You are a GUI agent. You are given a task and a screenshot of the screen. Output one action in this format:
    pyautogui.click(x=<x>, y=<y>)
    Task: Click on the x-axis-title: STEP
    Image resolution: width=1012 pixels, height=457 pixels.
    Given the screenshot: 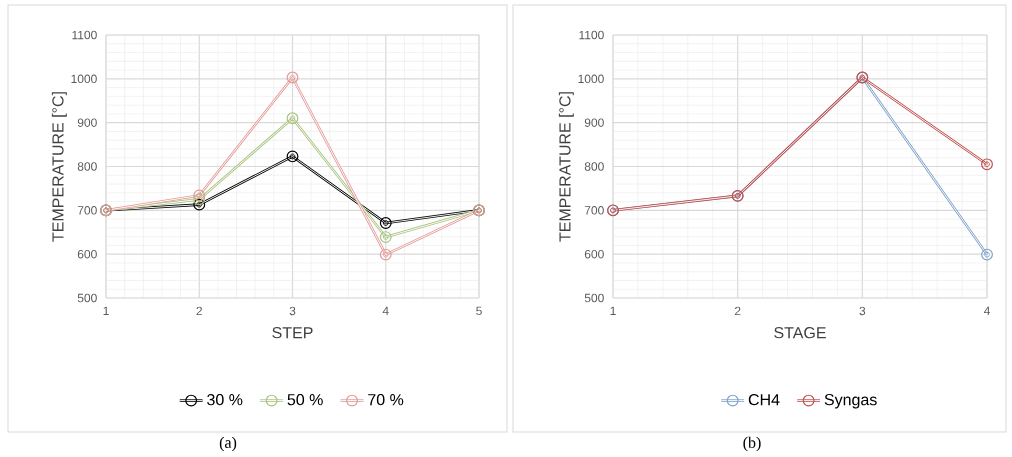 What is the action you would take?
    pyautogui.click(x=292, y=333)
    